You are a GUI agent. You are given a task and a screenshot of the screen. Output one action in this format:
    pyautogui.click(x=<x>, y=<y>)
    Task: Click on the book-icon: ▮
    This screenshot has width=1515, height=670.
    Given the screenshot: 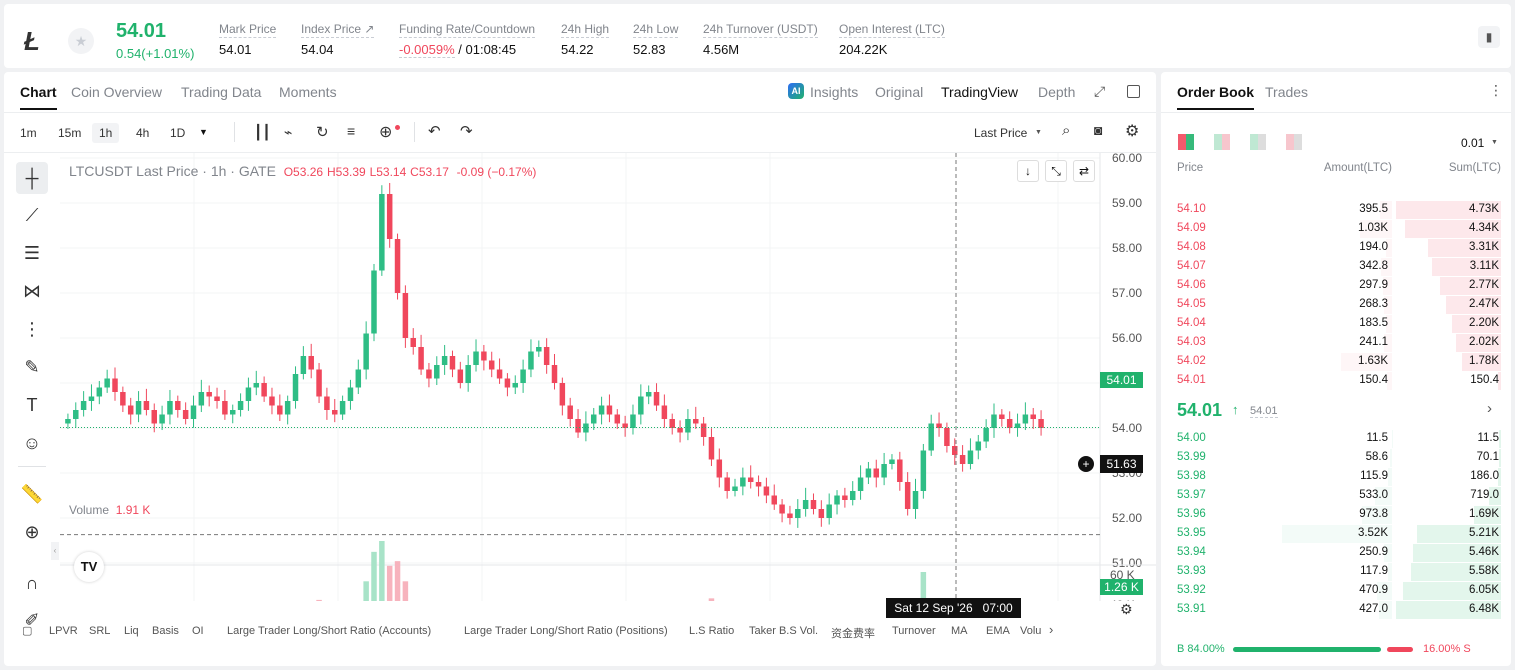 What is the action you would take?
    pyautogui.click(x=1489, y=37)
    